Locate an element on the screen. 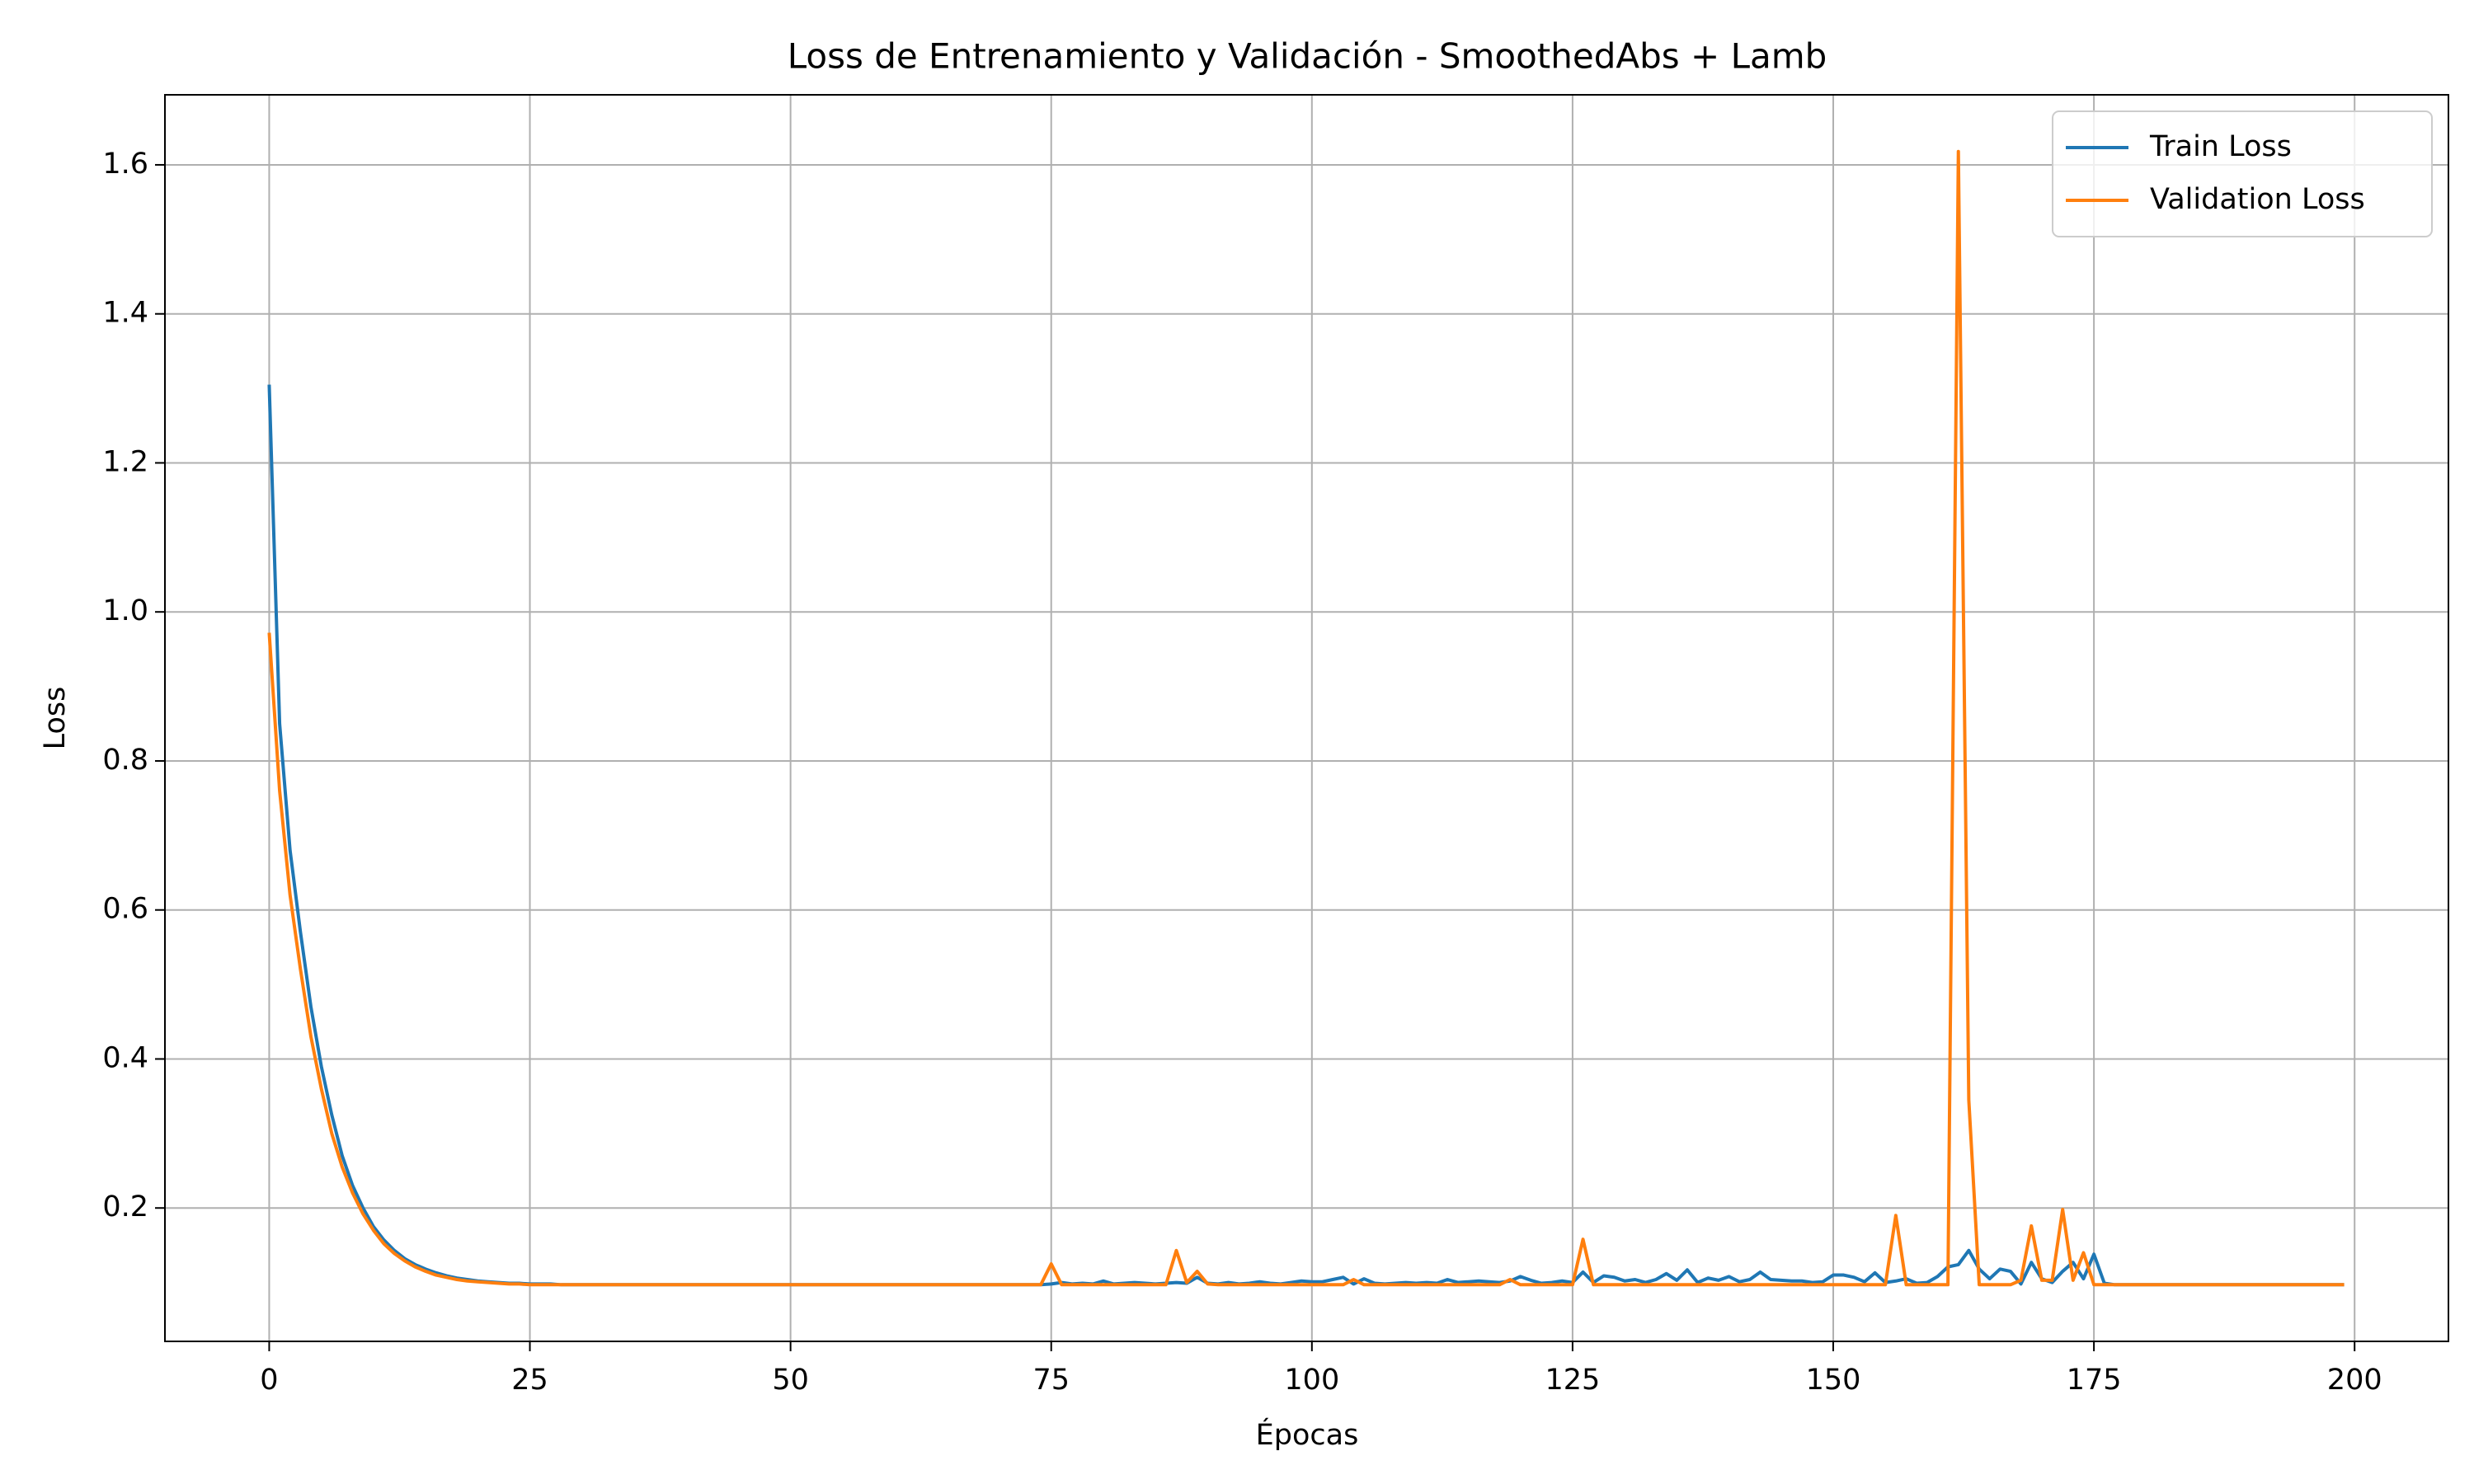 The image size is (2474, 1484). x-tick-label: 125 is located at coordinates (1573, 1380).